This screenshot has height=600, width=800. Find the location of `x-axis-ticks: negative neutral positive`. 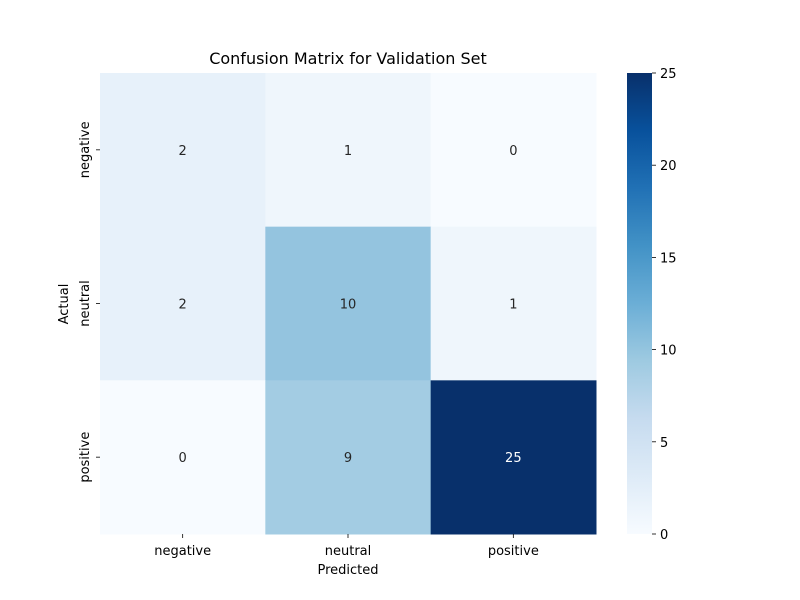

x-axis-ticks: negative neutral positive is located at coordinates (346, 546).